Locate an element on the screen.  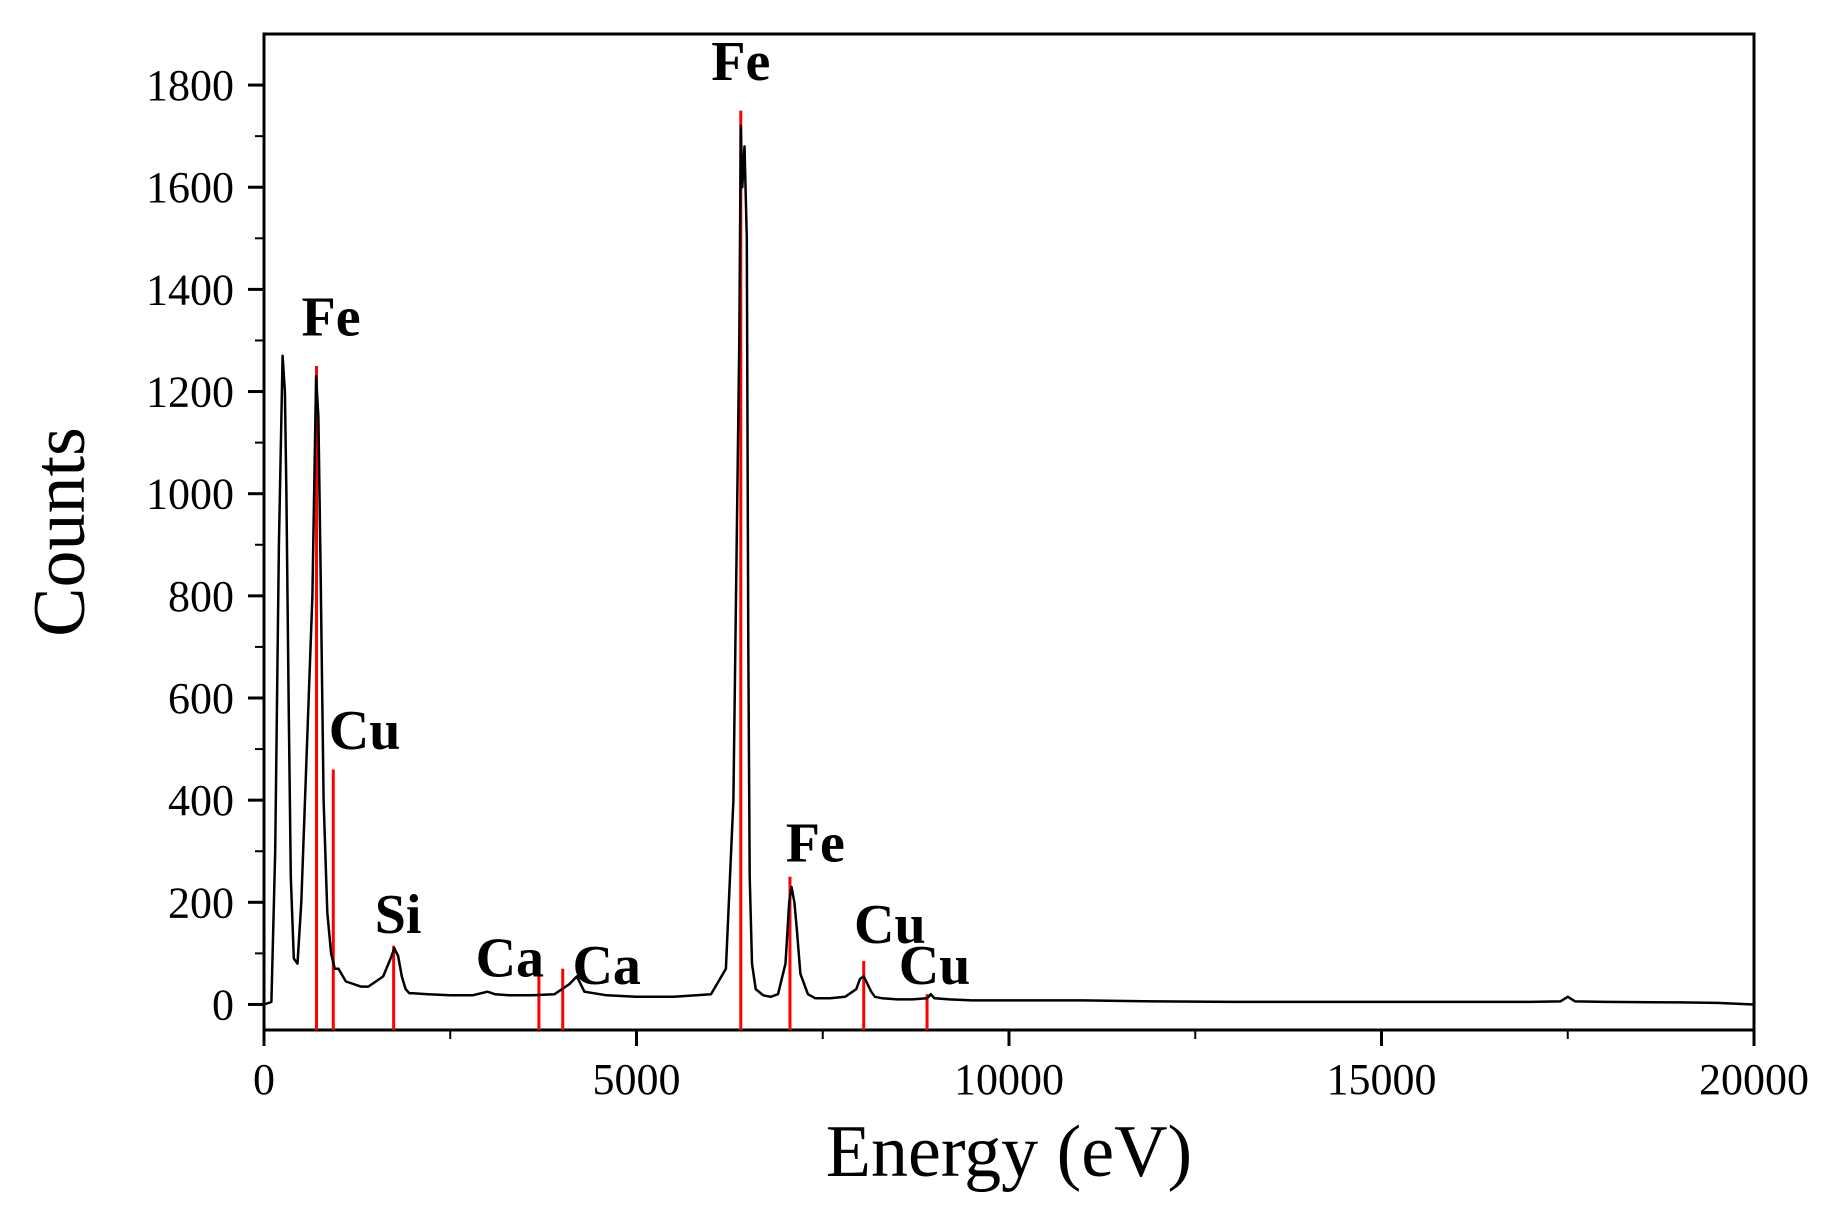
x-tick-label: 0 is located at coordinates (264, 1079).